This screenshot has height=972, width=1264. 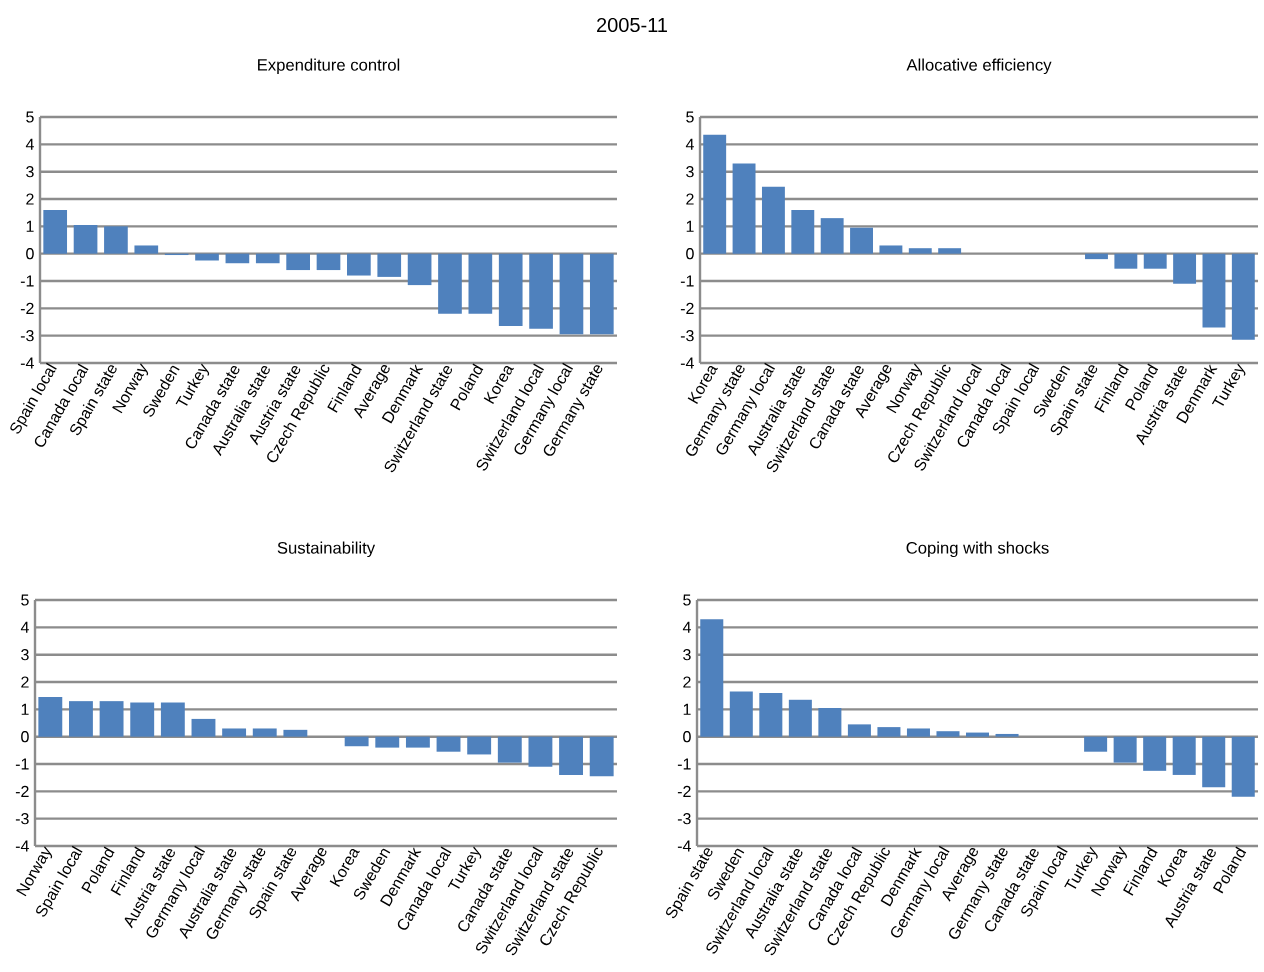 What do you see at coordinates (632, 25) in the screenshot?
I see `text: 2005-11` at bounding box center [632, 25].